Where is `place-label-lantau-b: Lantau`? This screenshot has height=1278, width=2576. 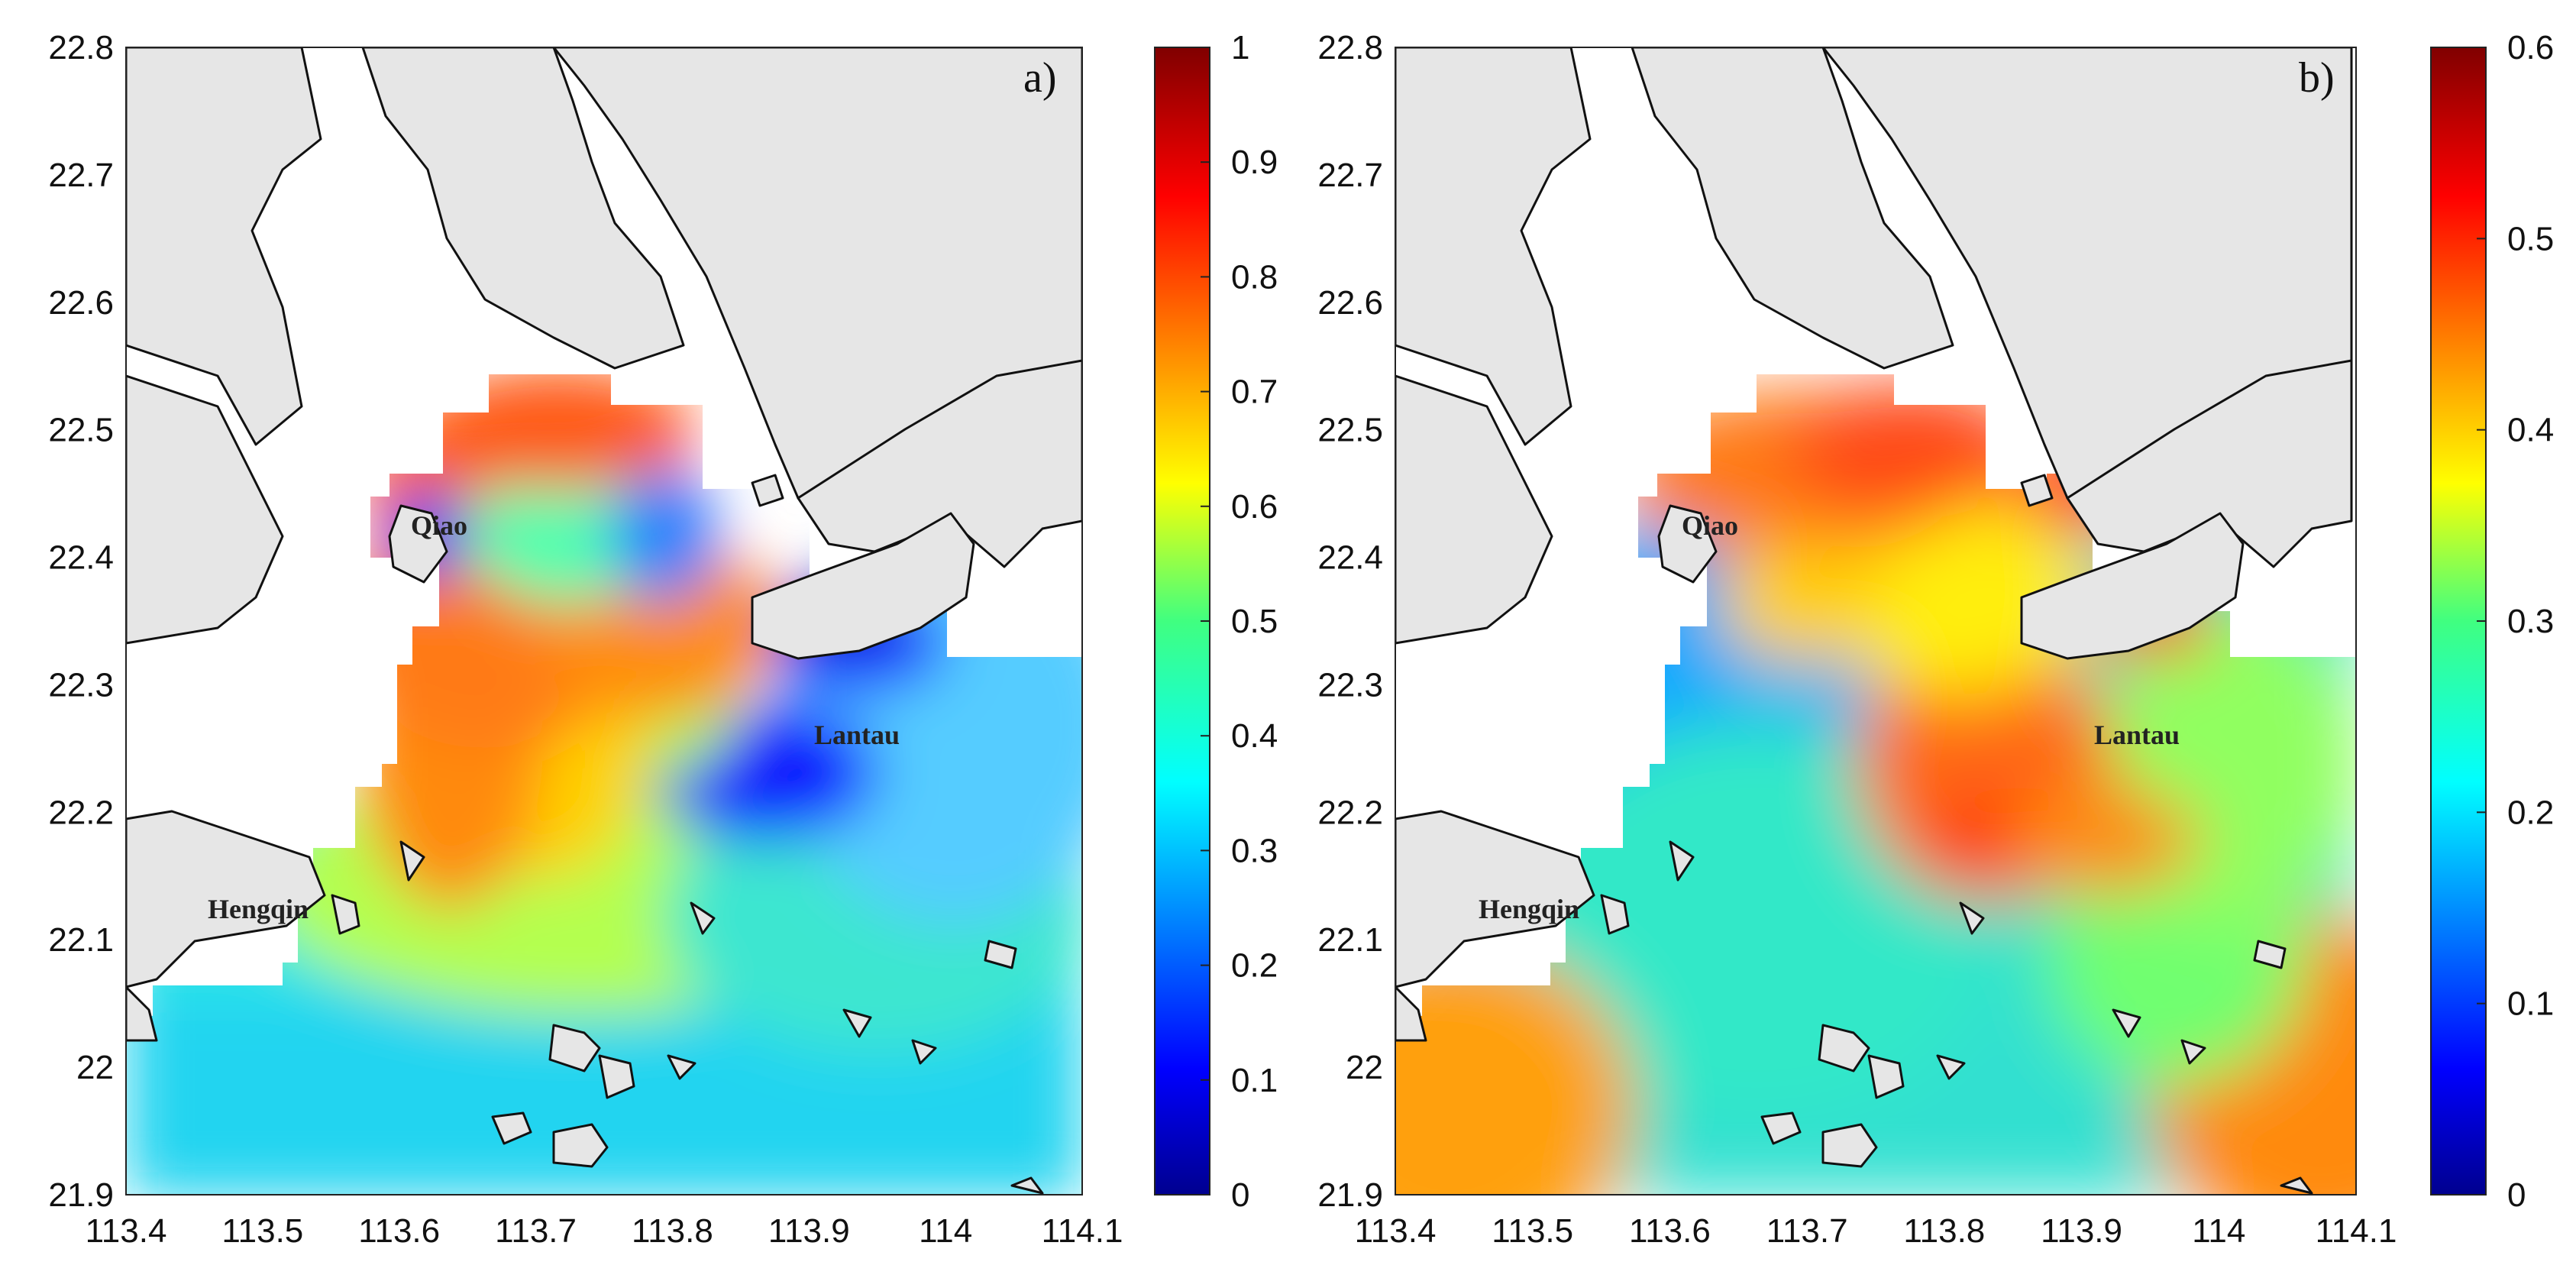 place-label-lantau-b: Lantau is located at coordinates (2137, 735).